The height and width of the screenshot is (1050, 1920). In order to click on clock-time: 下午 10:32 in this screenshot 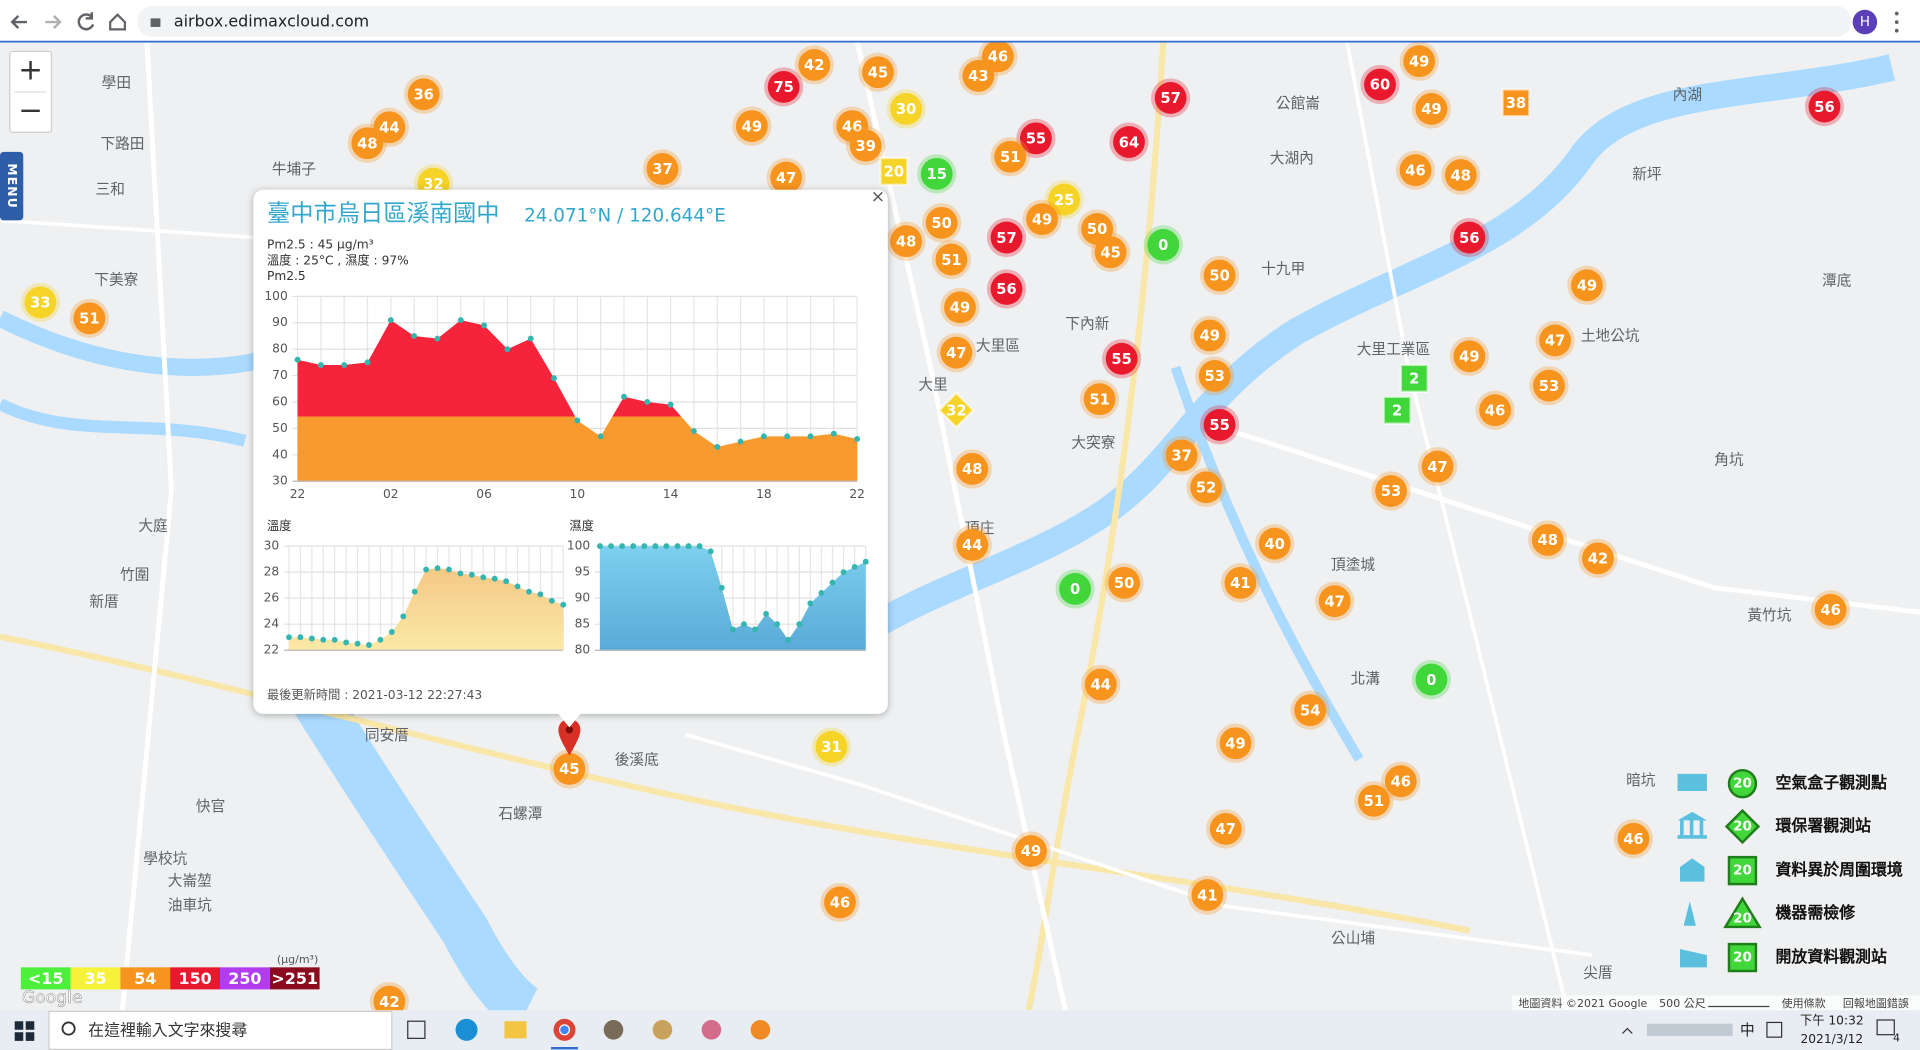, I will do `click(1832, 1021)`.